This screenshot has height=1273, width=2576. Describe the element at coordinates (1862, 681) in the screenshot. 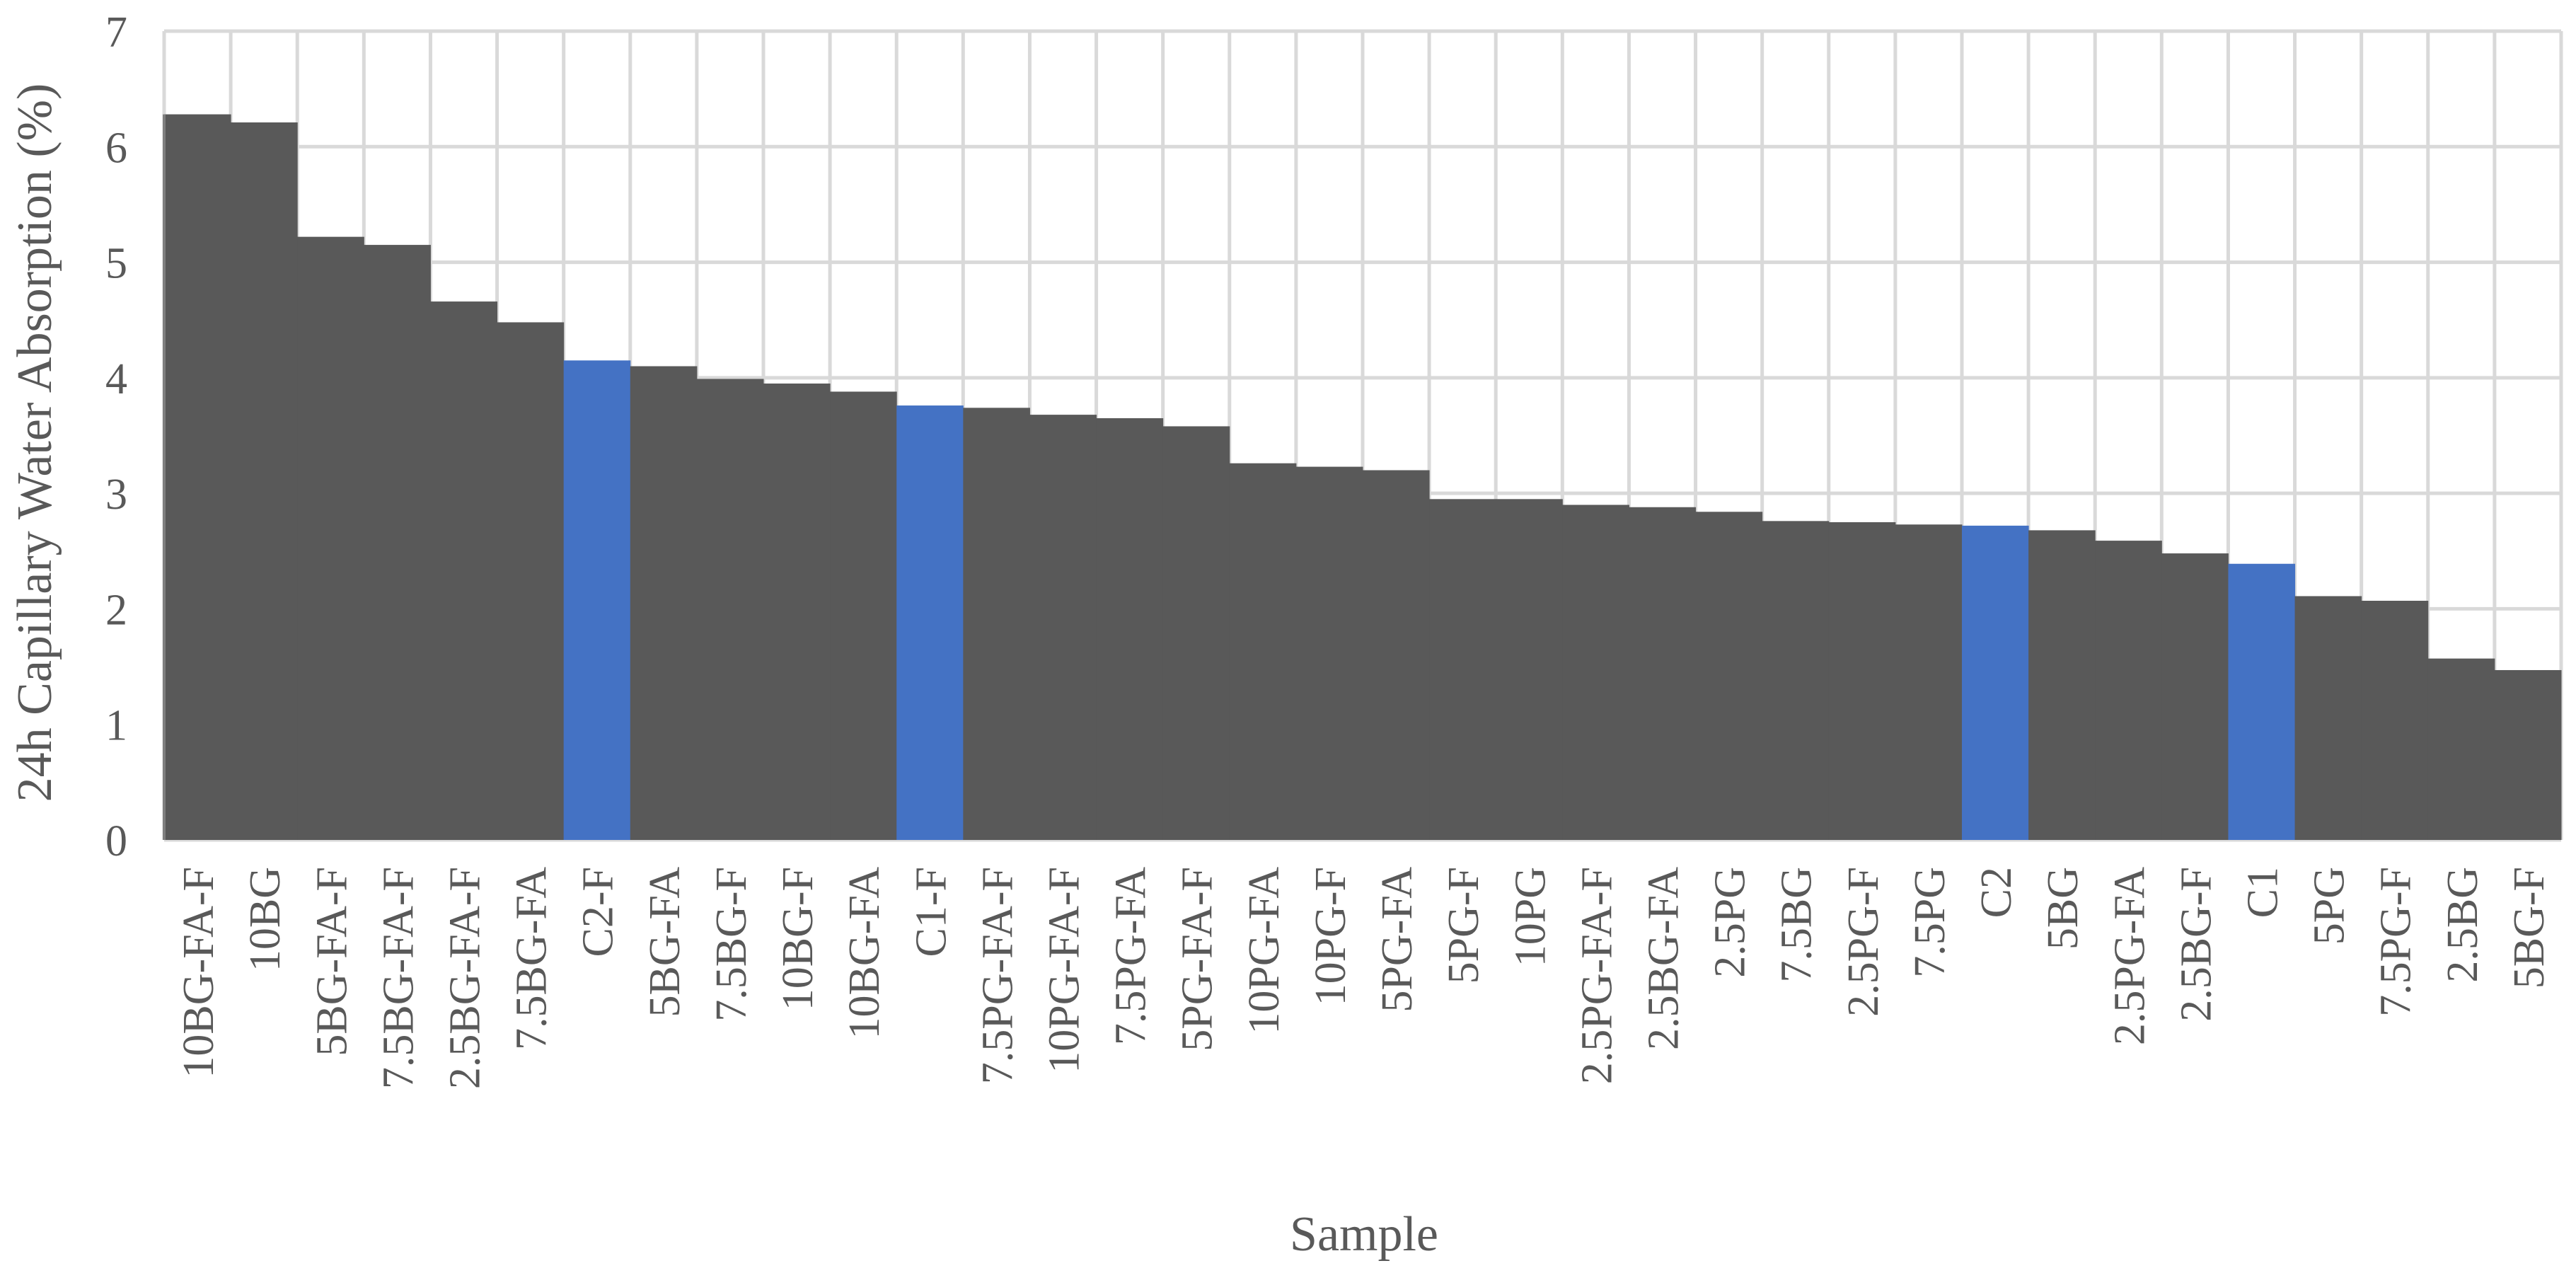

I see `bar-2_5pg-f` at that location.